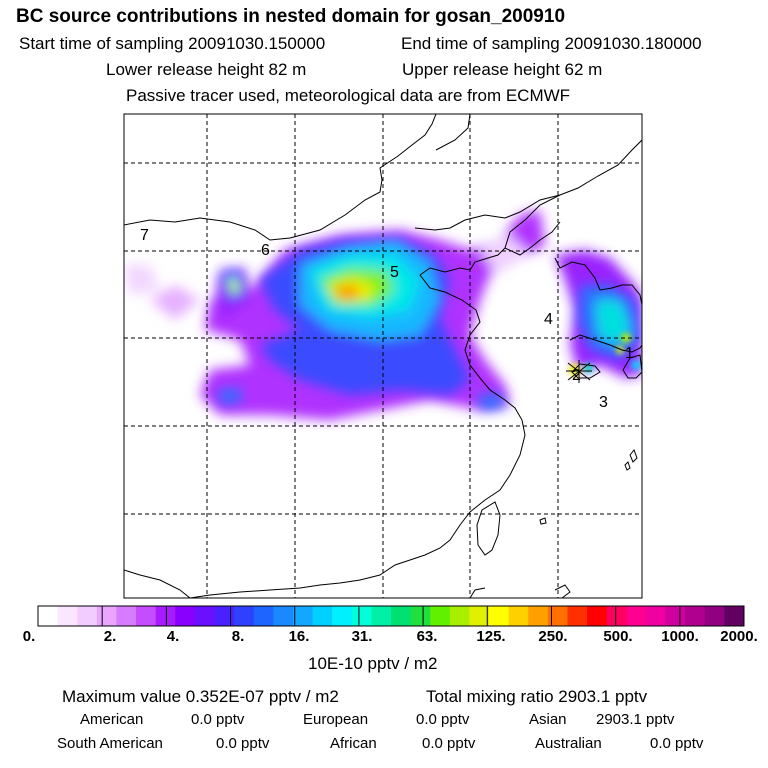 The height and width of the screenshot is (768, 768). I want to click on start-time-label: Start time of sampling 20091030.150000, so click(172, 43).